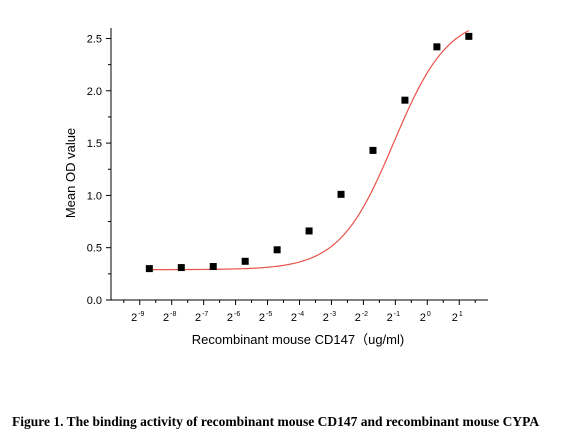 Image resolution: width=568 pixels, height=439 pixels. Describe the element at coordinates (94, 39) in the screenshot. I see `y-tick-label: 2.5` at that location.